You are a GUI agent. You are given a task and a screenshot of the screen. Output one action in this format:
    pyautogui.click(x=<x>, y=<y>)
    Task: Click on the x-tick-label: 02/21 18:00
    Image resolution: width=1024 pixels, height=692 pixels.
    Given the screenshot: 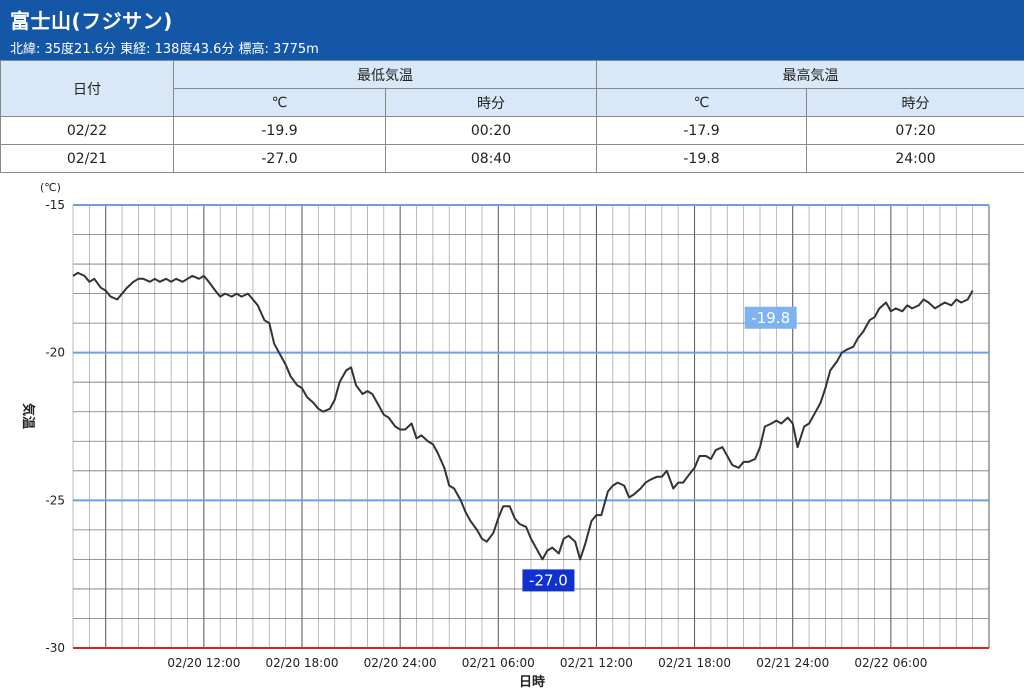 What is the action you would take?
    pyautogui.click(x=694, y=663)
    